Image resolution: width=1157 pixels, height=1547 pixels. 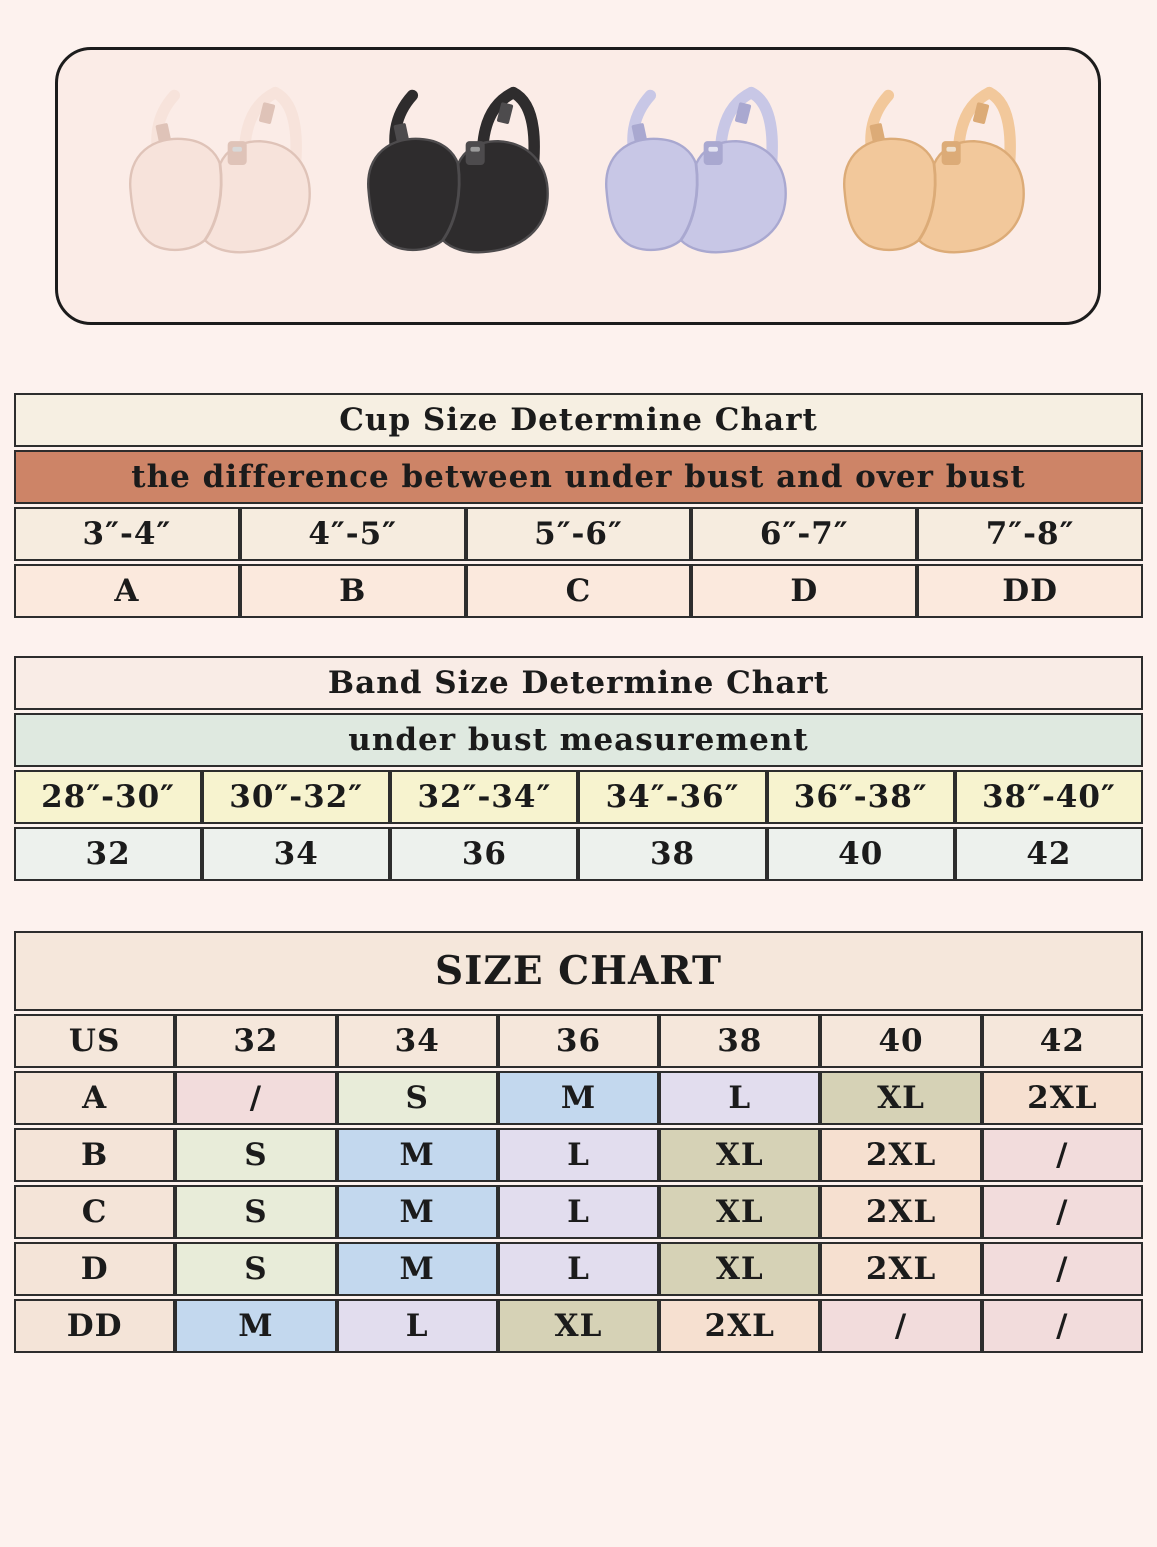 I want to click on band-measurement-cell: 36″-38″, so click(x=860, y=797).